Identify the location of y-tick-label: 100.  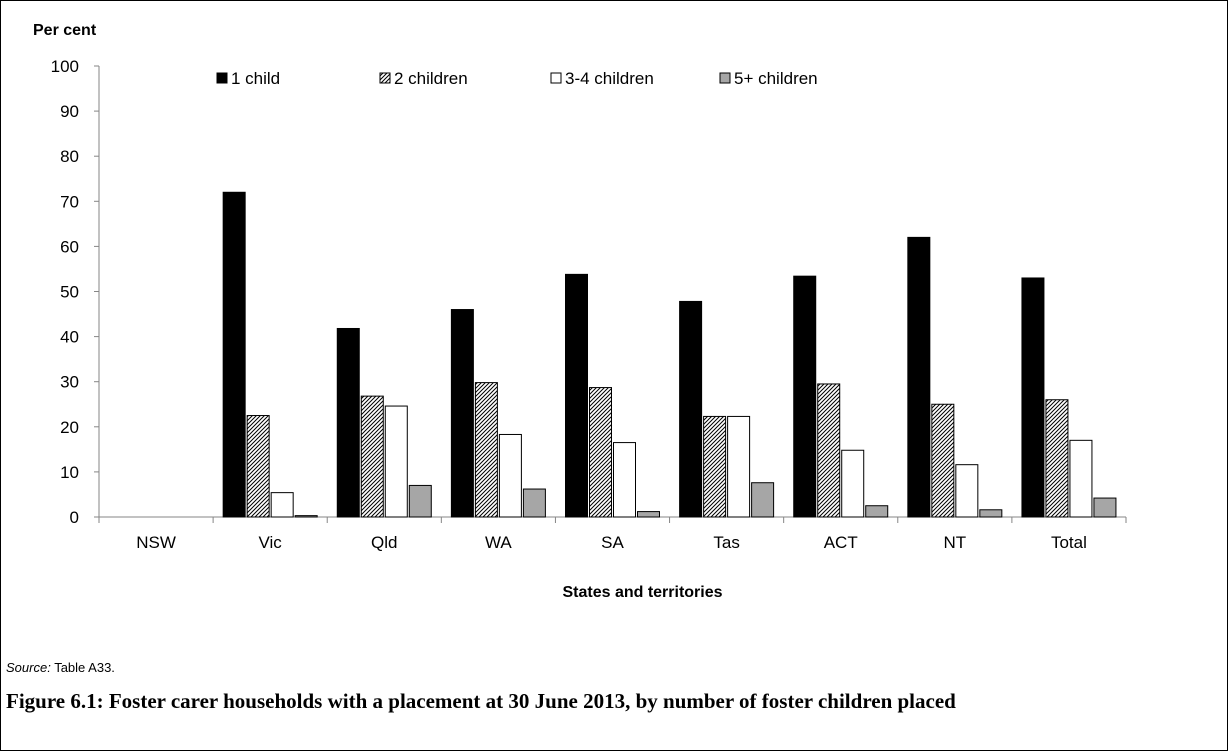
(65, 66).